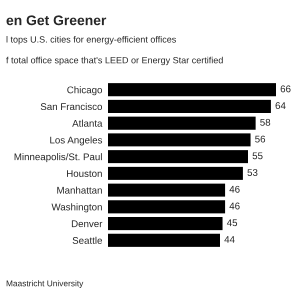 This screenshot has height=300, width=300. Describe the element at coordinates (58, 157) in the screenshot. I see `y-tick-label: Minneapolis/St. Paul` at that location.